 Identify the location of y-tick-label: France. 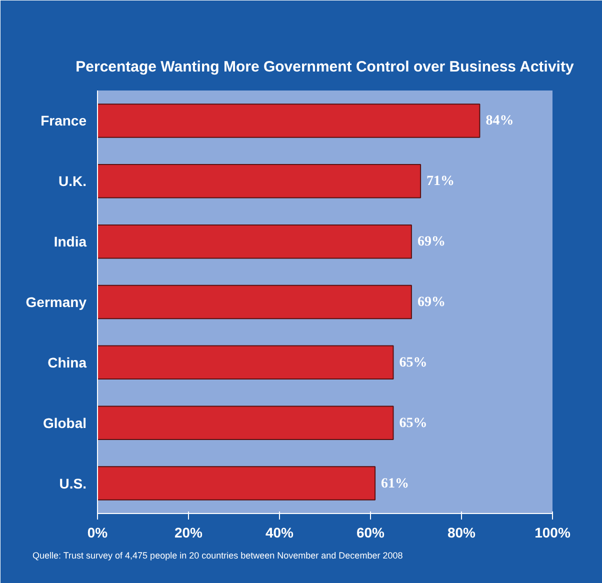
(63, 120).